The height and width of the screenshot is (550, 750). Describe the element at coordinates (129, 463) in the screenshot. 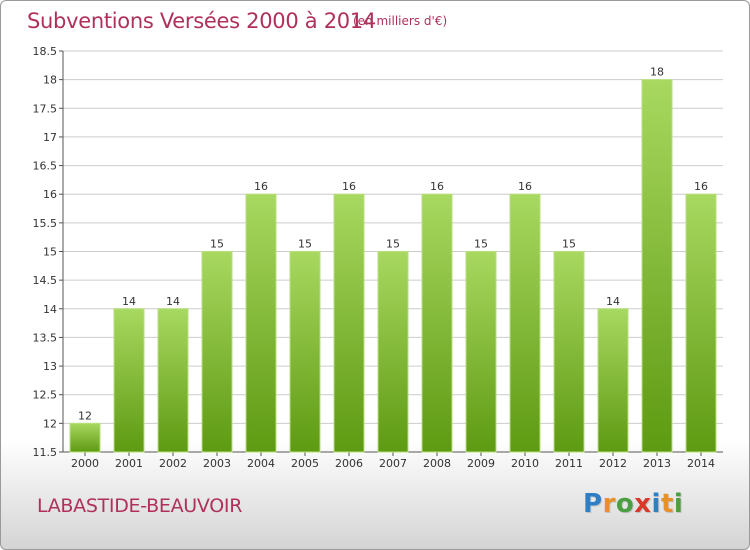

I see `x-tick-label: 2001` at that location.